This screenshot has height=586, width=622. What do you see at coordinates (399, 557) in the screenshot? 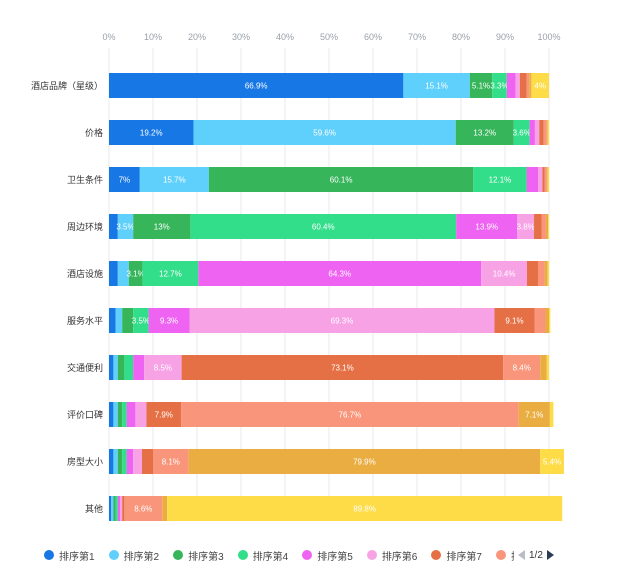
I see `legend-label: 排序第6` at bounding box center [399, 557].